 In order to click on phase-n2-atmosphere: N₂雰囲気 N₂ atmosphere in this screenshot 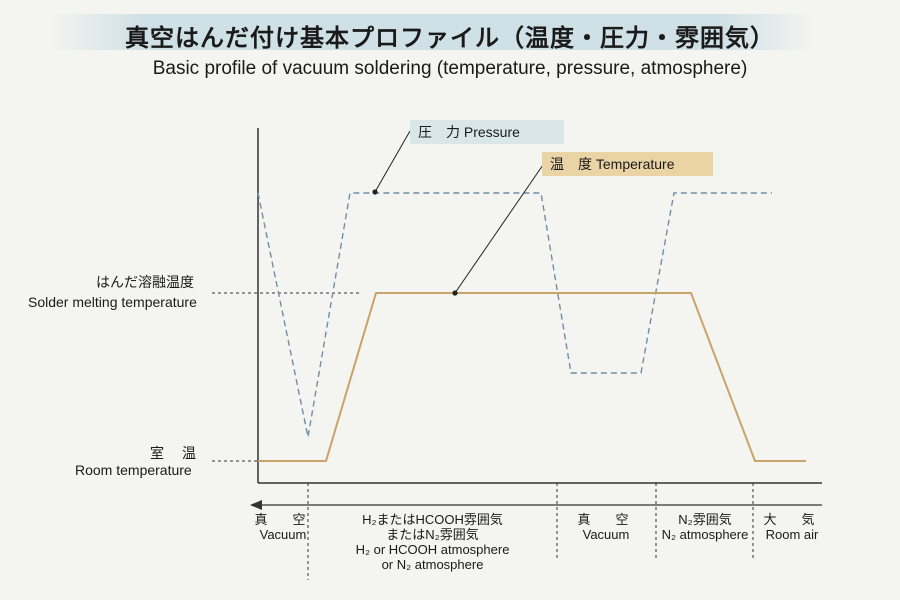, I will do `click(705, 527)`.